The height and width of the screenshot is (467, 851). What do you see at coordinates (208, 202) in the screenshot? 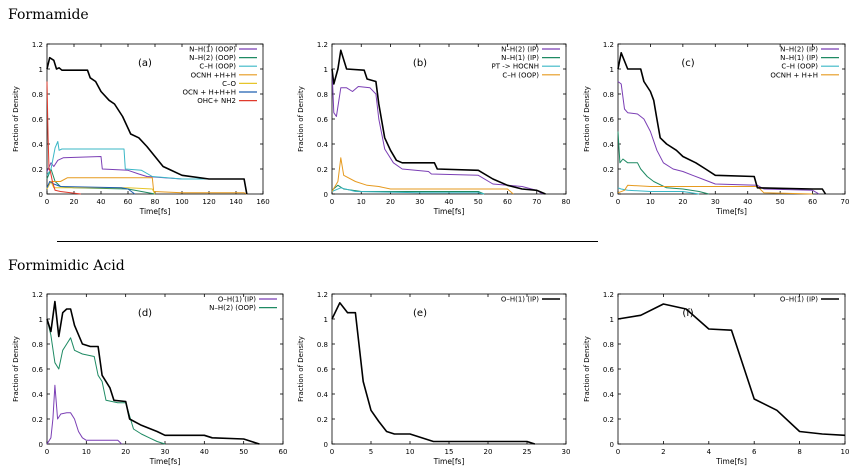
I see `x-tick-label: 120` at bounding box center [208, 202].